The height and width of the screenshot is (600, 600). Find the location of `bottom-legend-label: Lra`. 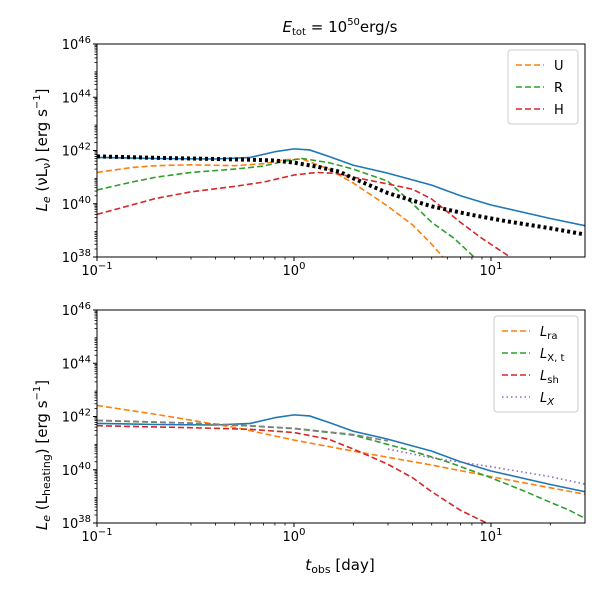

bottom-legend-label: Lra is located at coordinates (549, 333).